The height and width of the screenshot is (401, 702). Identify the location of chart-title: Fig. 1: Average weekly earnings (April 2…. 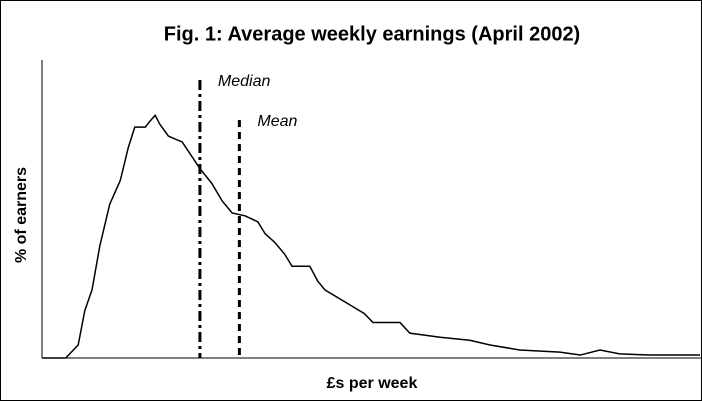
(372, 34).